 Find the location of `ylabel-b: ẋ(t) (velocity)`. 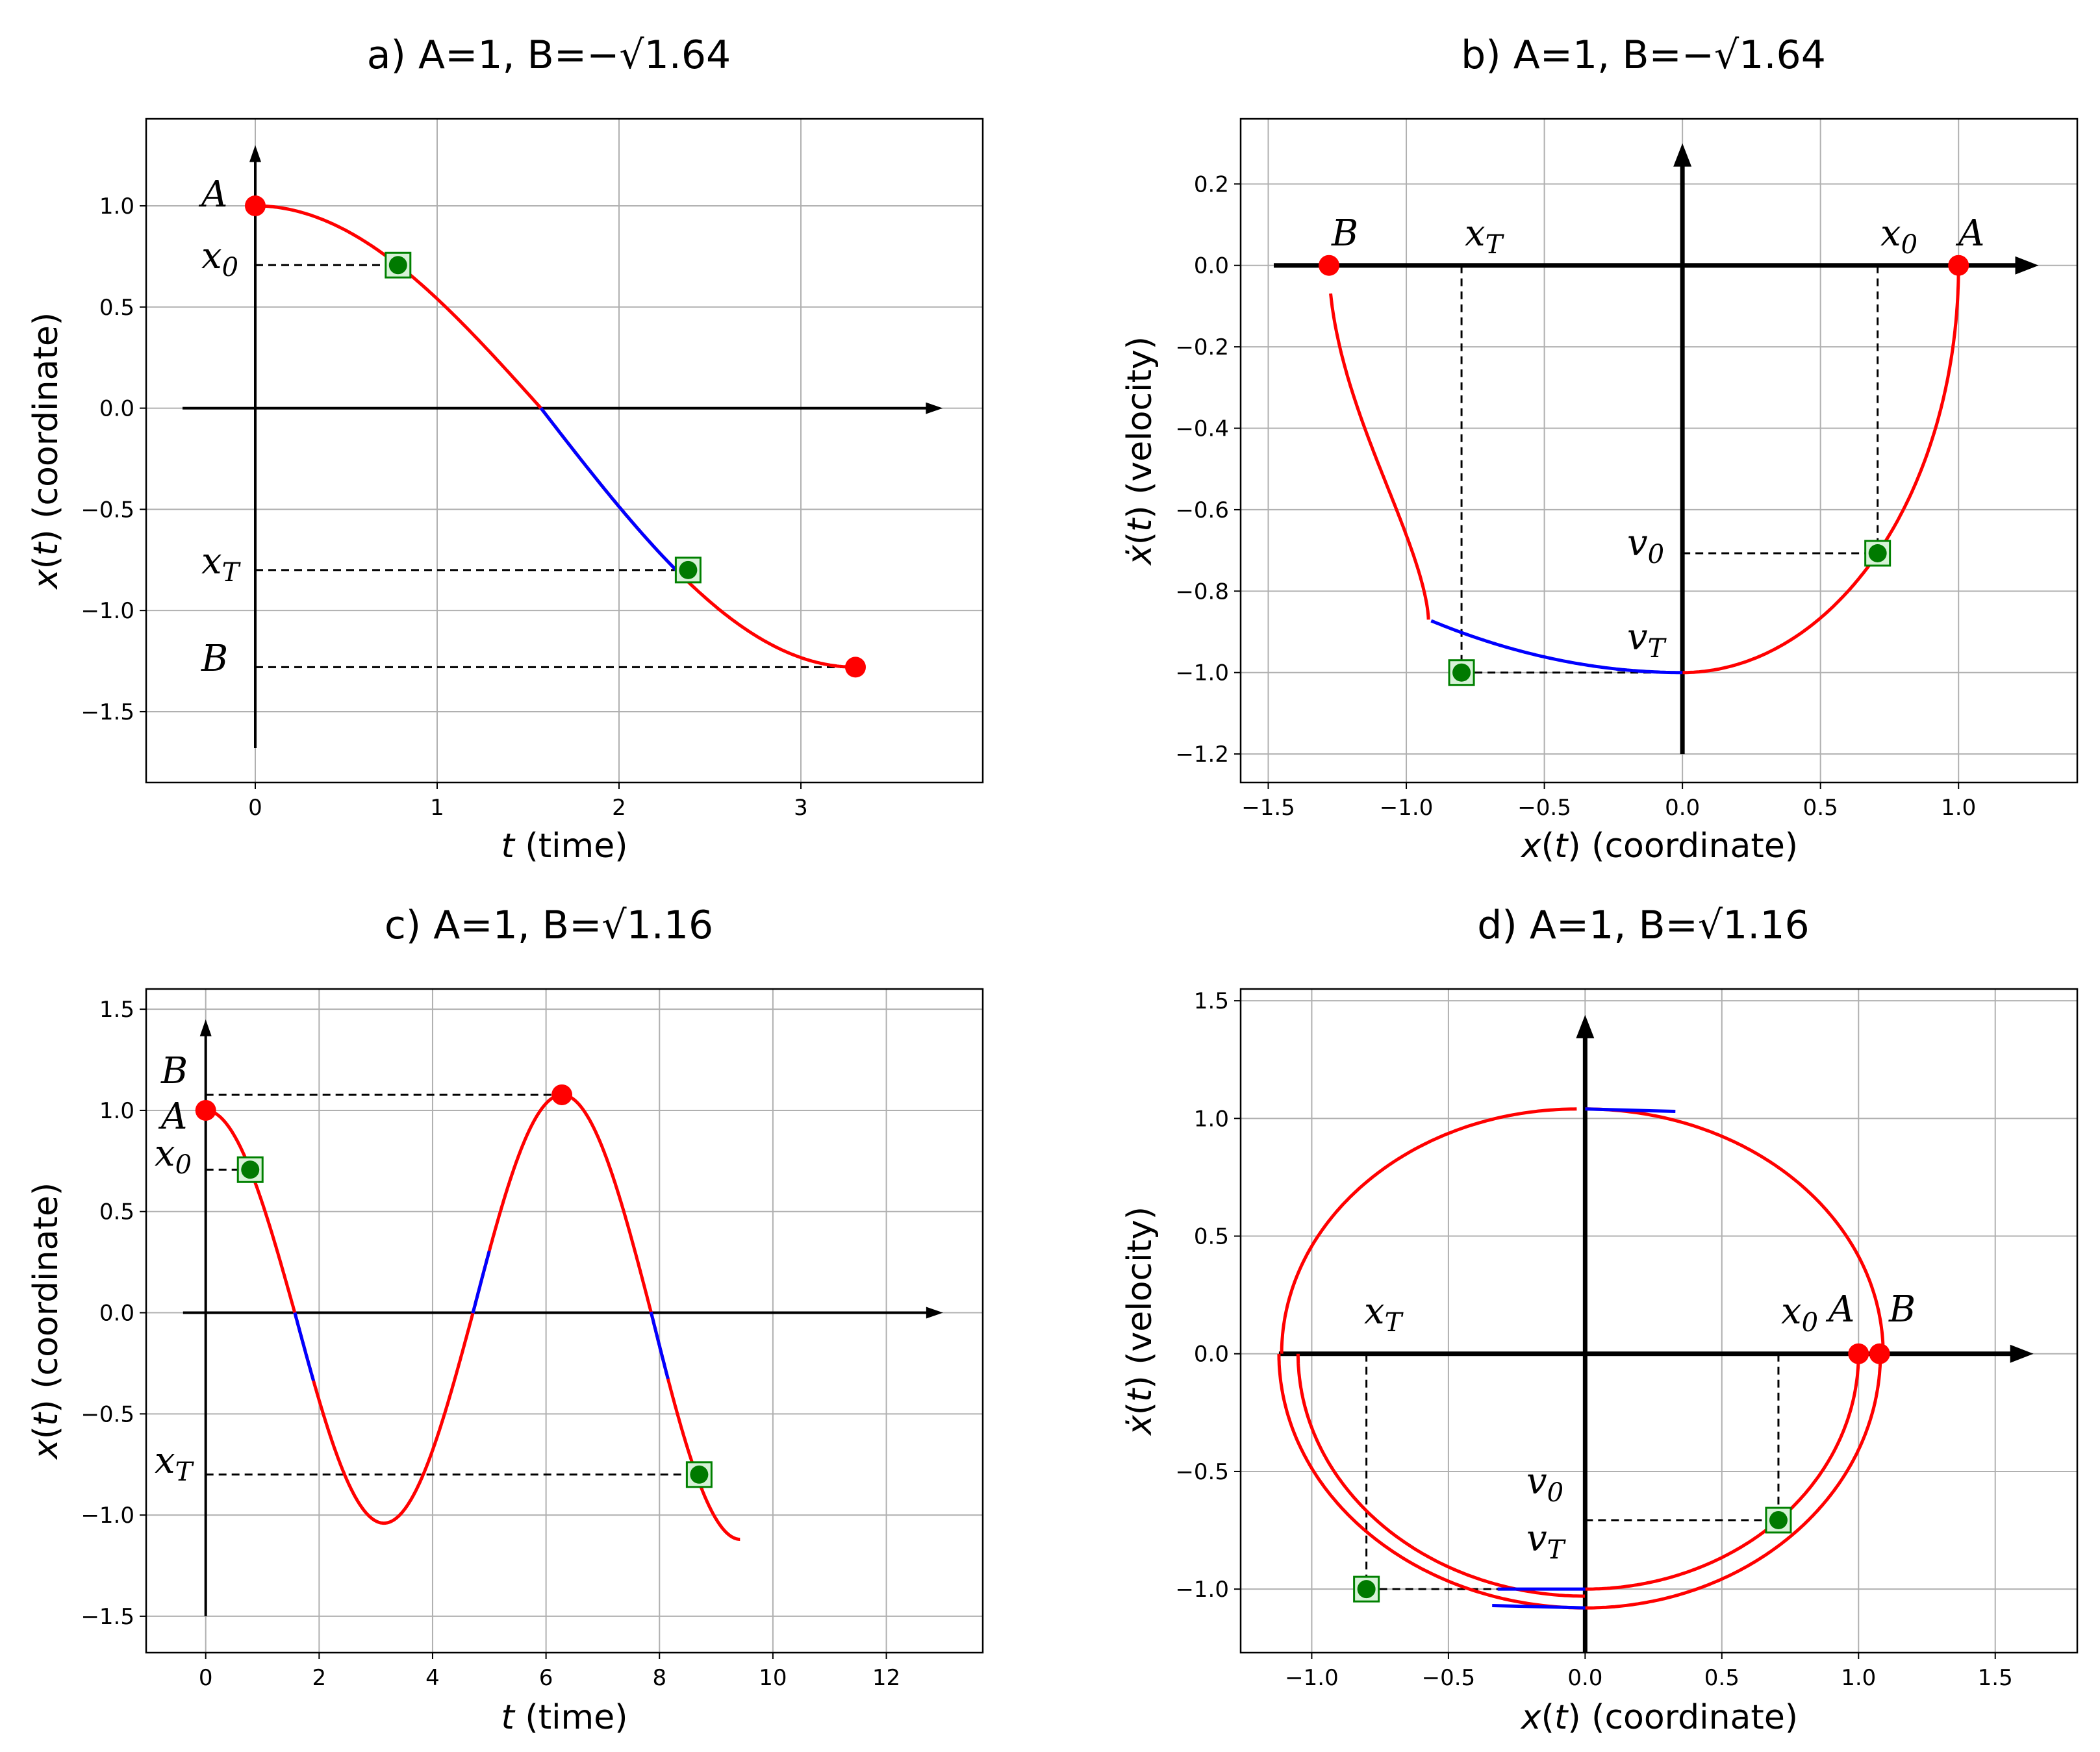

ylabel-b: ẋ(t) (velocity) is located at coordinates (1139, 451).